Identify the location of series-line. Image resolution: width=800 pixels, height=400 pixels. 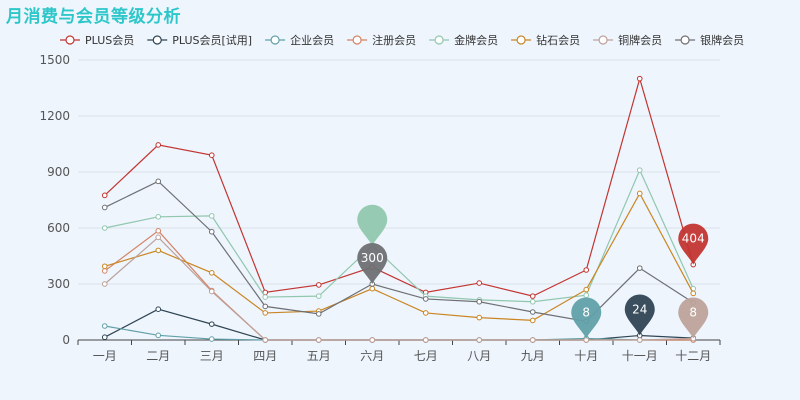
(399, 324).